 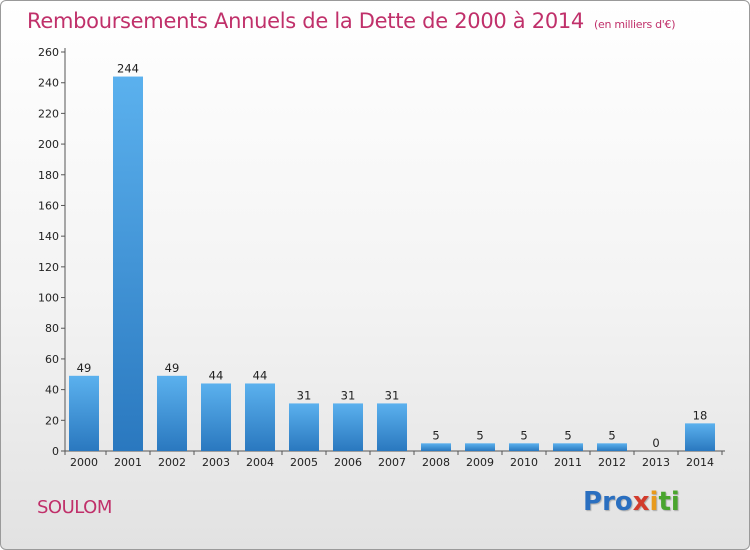 What do you see at coordinates (52, 390) in the screenshot?
I see `y-tick-label: 40` at bounding box center [52, 390].